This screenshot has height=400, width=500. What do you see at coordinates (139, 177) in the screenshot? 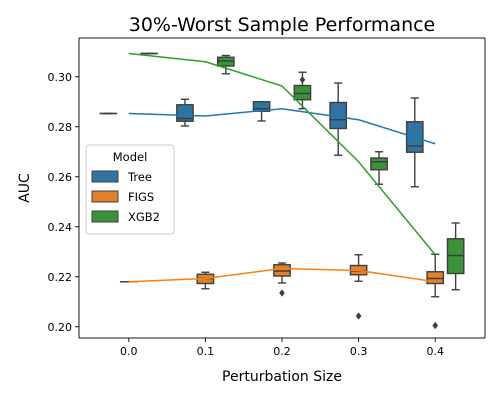
I see `legend-label-tree: Tree` at bounding box center [139, 177].